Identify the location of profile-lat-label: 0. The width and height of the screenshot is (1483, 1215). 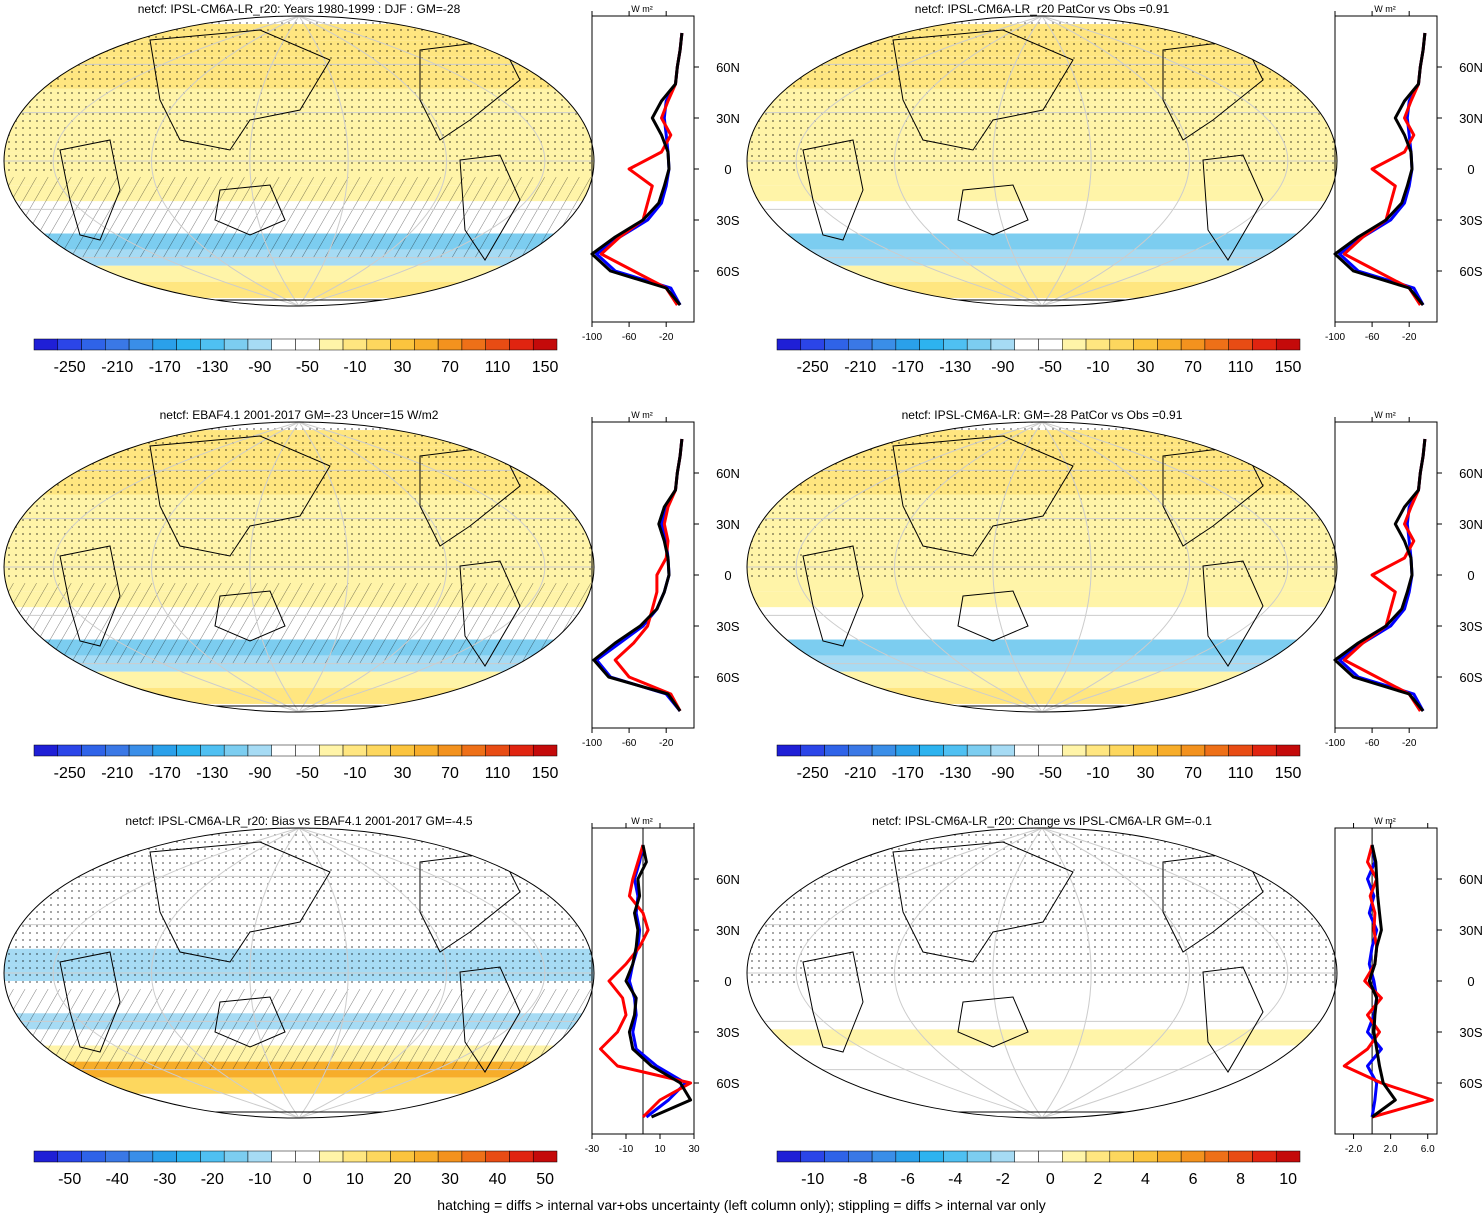
(1470, 575).